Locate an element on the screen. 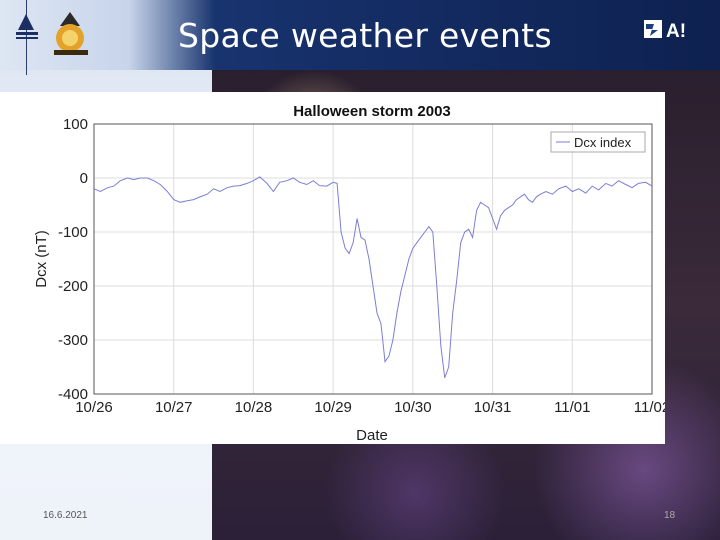 The height and width of the screenshot is (540, 720). x-tick-label: 10/30 is located at coordinates (413, 407).